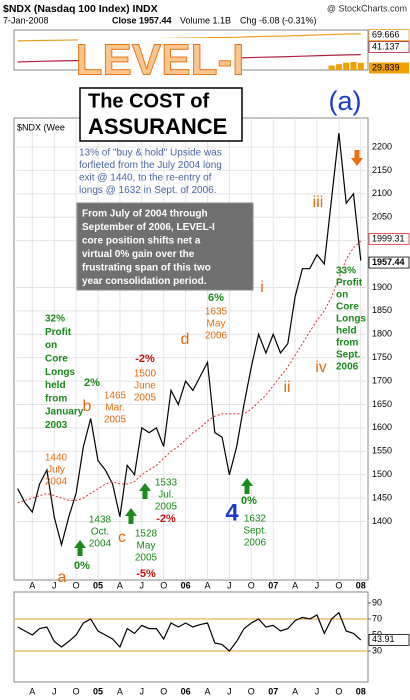 This screenshot has height=700, width=410. I want to click on logo-box, so click(160, 62).